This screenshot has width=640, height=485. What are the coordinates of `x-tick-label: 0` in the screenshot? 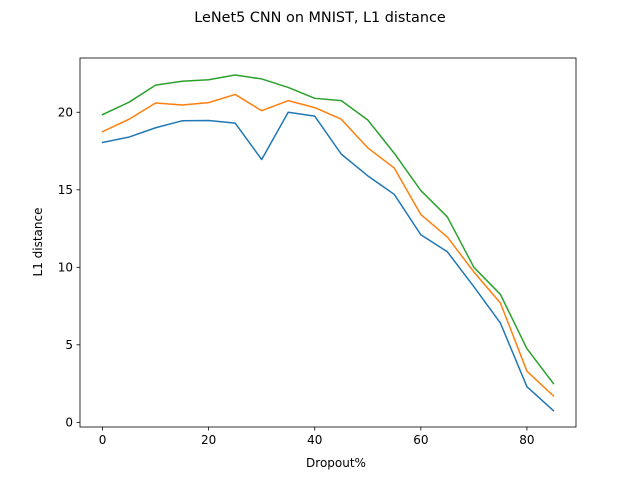 It's located at (103, 440).